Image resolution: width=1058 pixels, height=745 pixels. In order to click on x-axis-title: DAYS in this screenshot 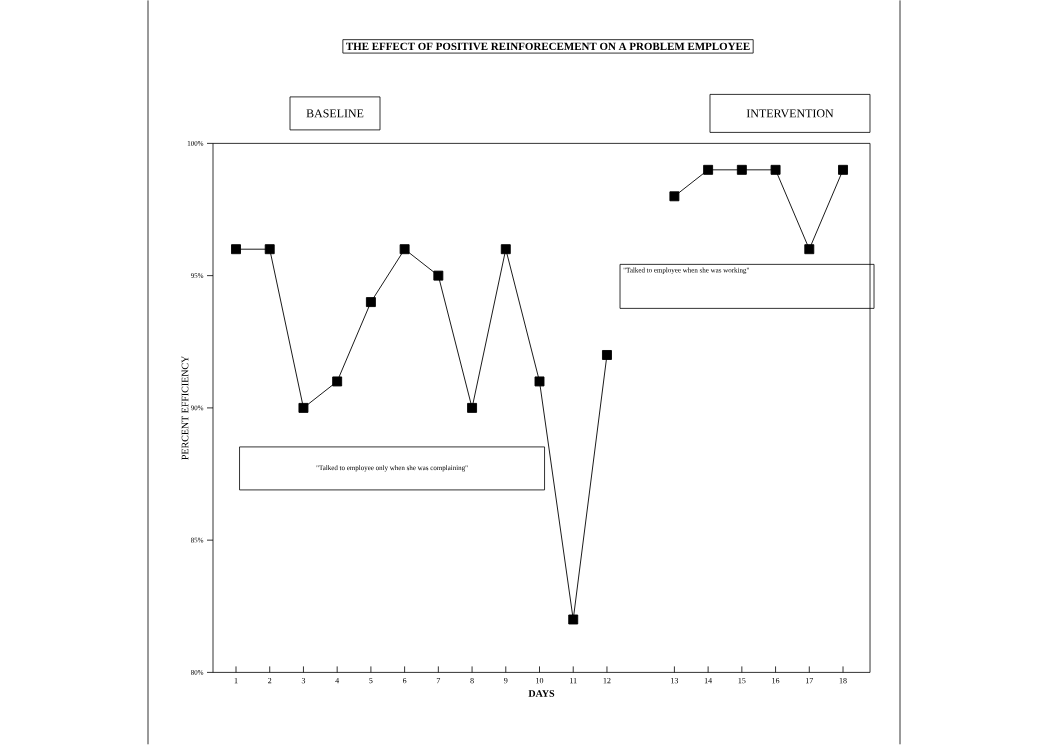, I will do `click(541, 693)`.